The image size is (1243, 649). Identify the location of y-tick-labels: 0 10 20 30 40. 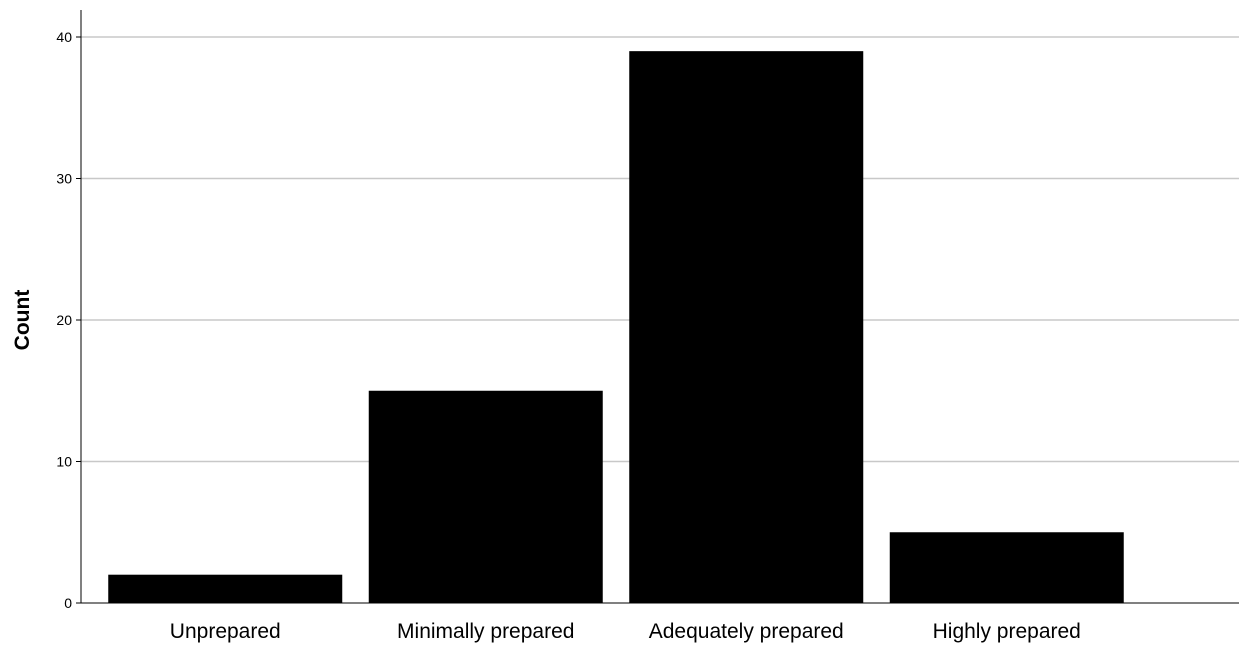
(64, 320).